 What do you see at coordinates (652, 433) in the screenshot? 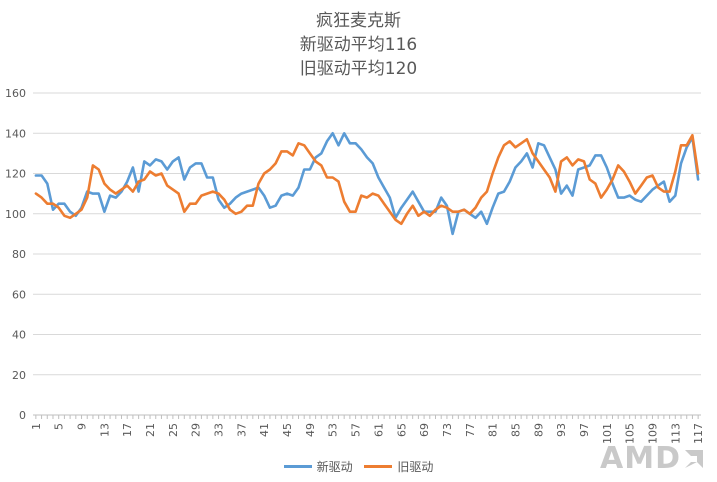
I see `x-tick-label: 109` at bounding box center [652, 433].